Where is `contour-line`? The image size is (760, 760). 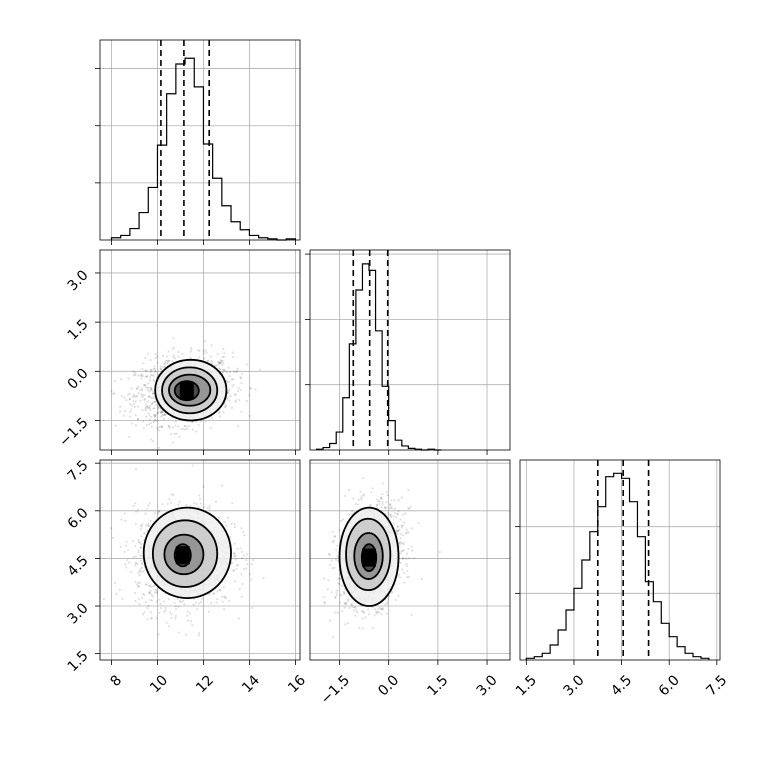 contour-line is located at coordinates (190, 390).